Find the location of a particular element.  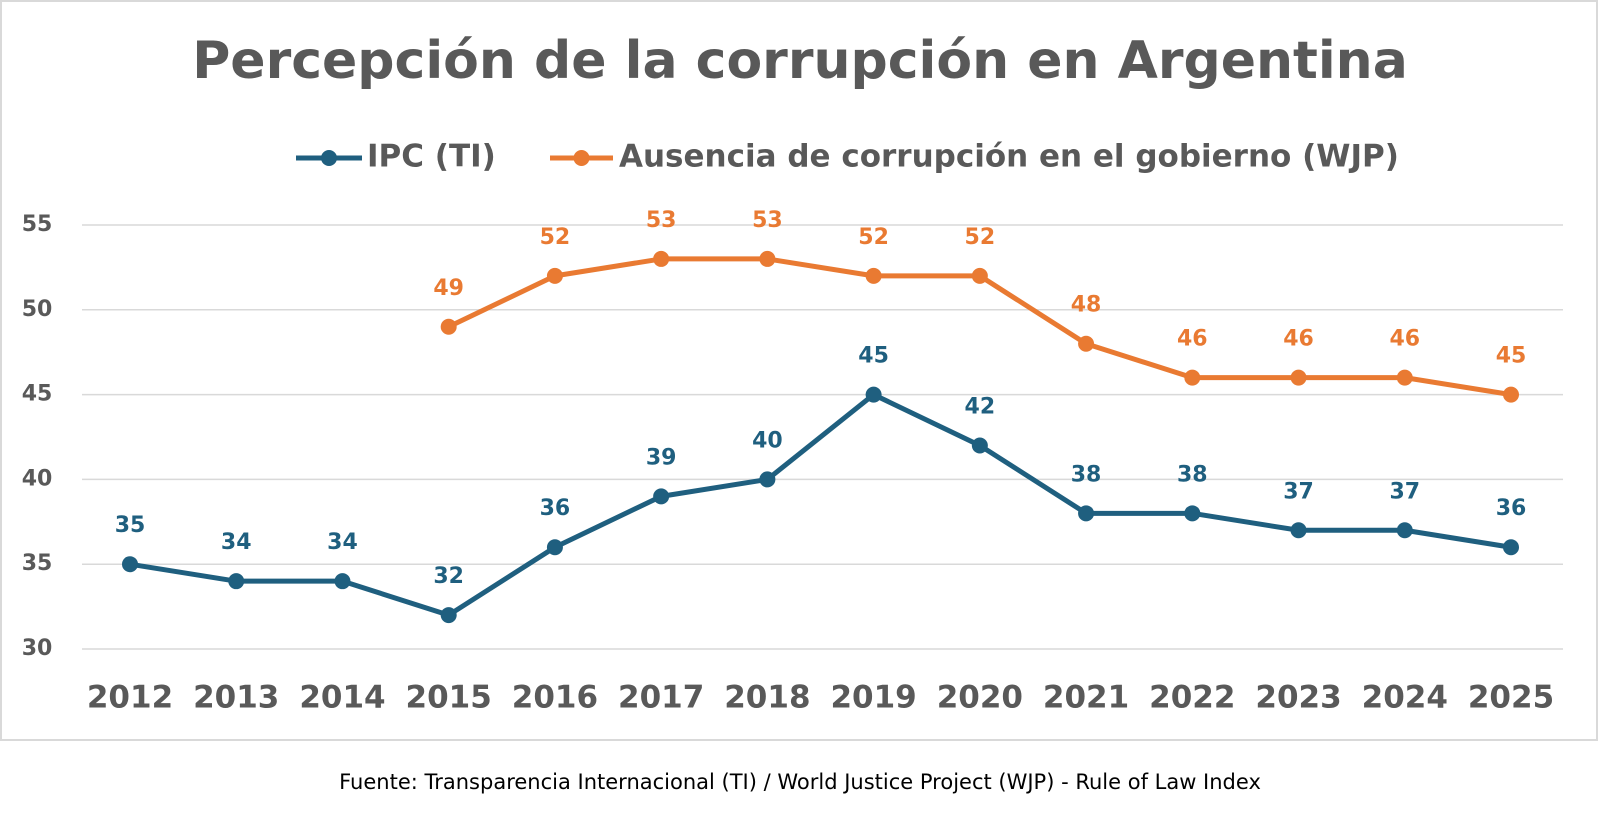

data-label: 39 is located at coordinates (661, 457).